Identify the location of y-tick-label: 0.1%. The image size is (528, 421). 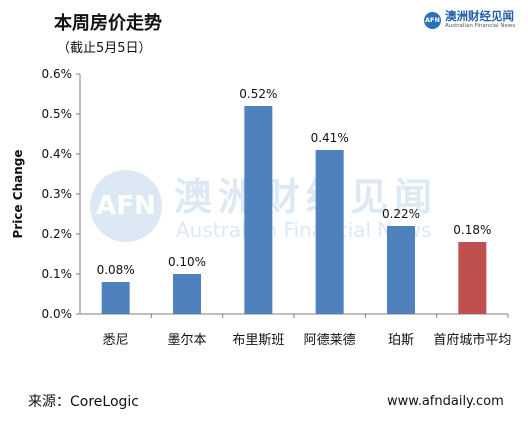
(57, 274).